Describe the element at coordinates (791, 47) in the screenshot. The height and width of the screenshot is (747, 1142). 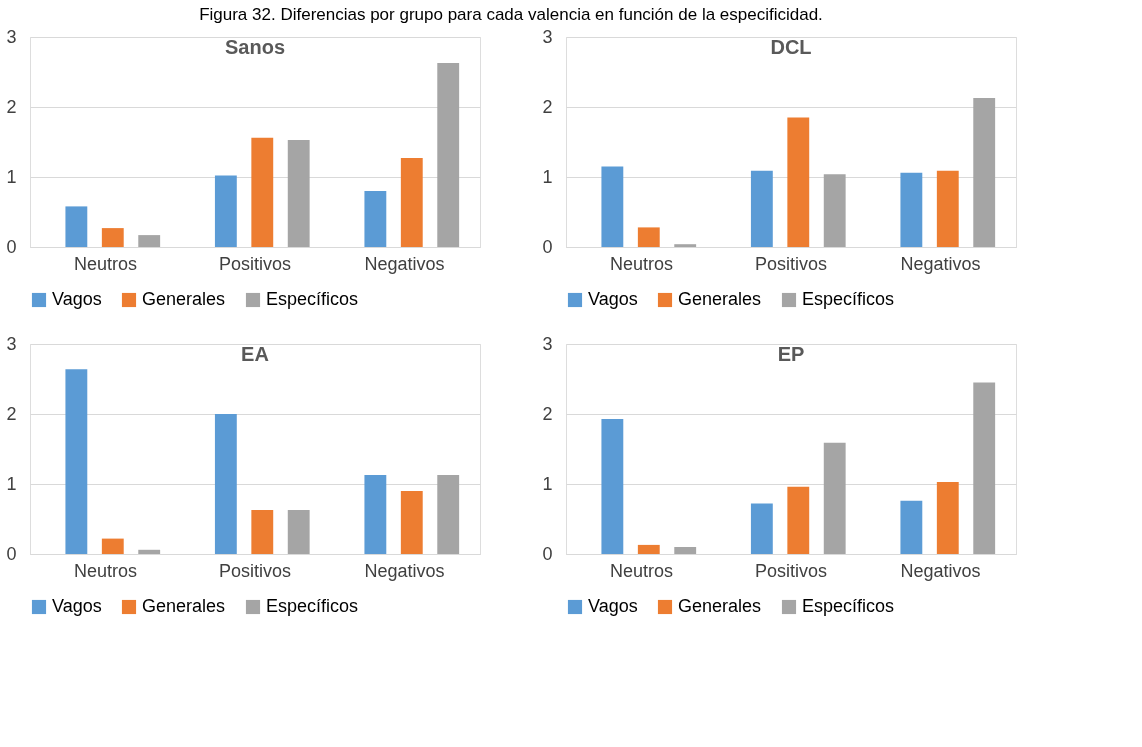
I see `chart-title: DCL` at that location.